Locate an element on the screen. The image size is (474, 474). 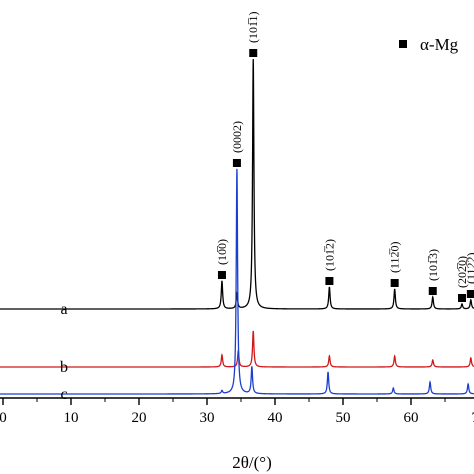
trace-b-line is located at coordinates (237, 349).